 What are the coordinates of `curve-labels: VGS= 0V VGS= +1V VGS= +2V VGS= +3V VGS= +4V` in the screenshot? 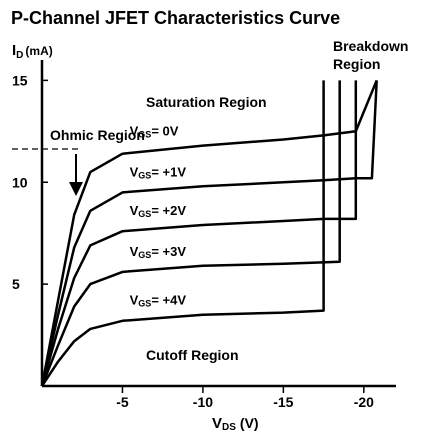 It's located at (158, 216).